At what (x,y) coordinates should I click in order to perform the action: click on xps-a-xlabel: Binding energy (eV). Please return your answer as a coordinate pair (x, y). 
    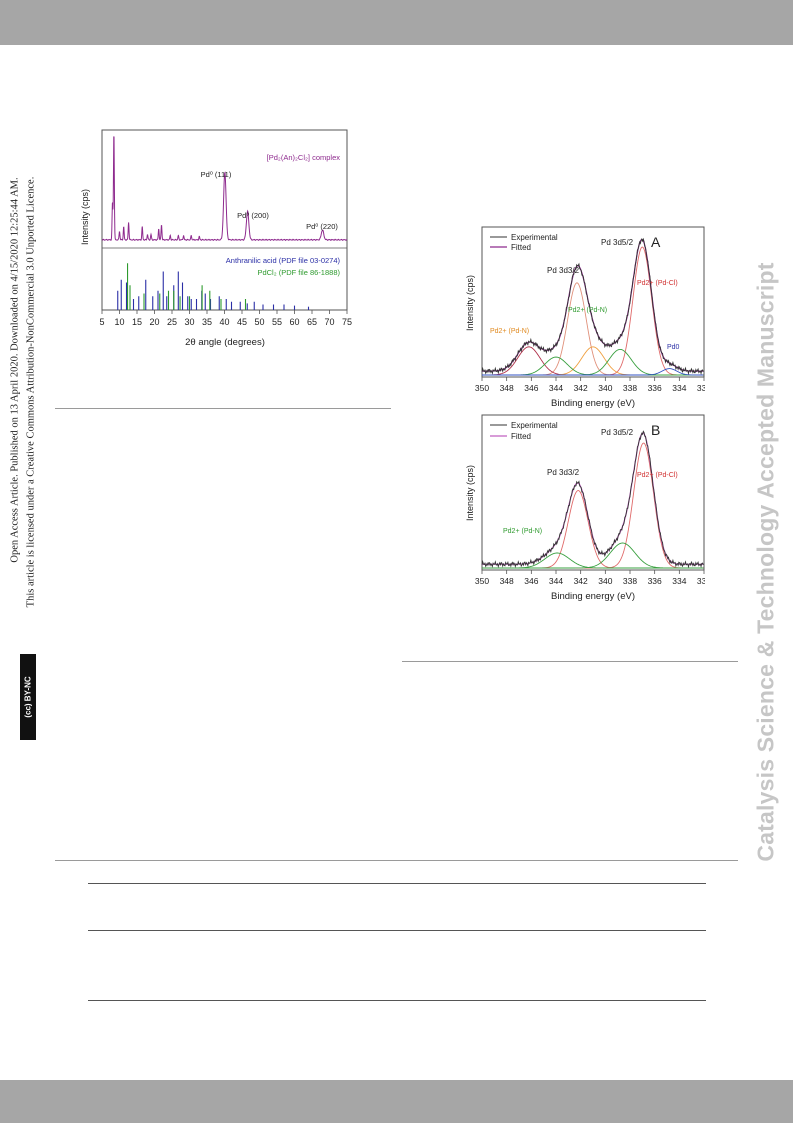
    Looking at the image, I should click on (593, 403).